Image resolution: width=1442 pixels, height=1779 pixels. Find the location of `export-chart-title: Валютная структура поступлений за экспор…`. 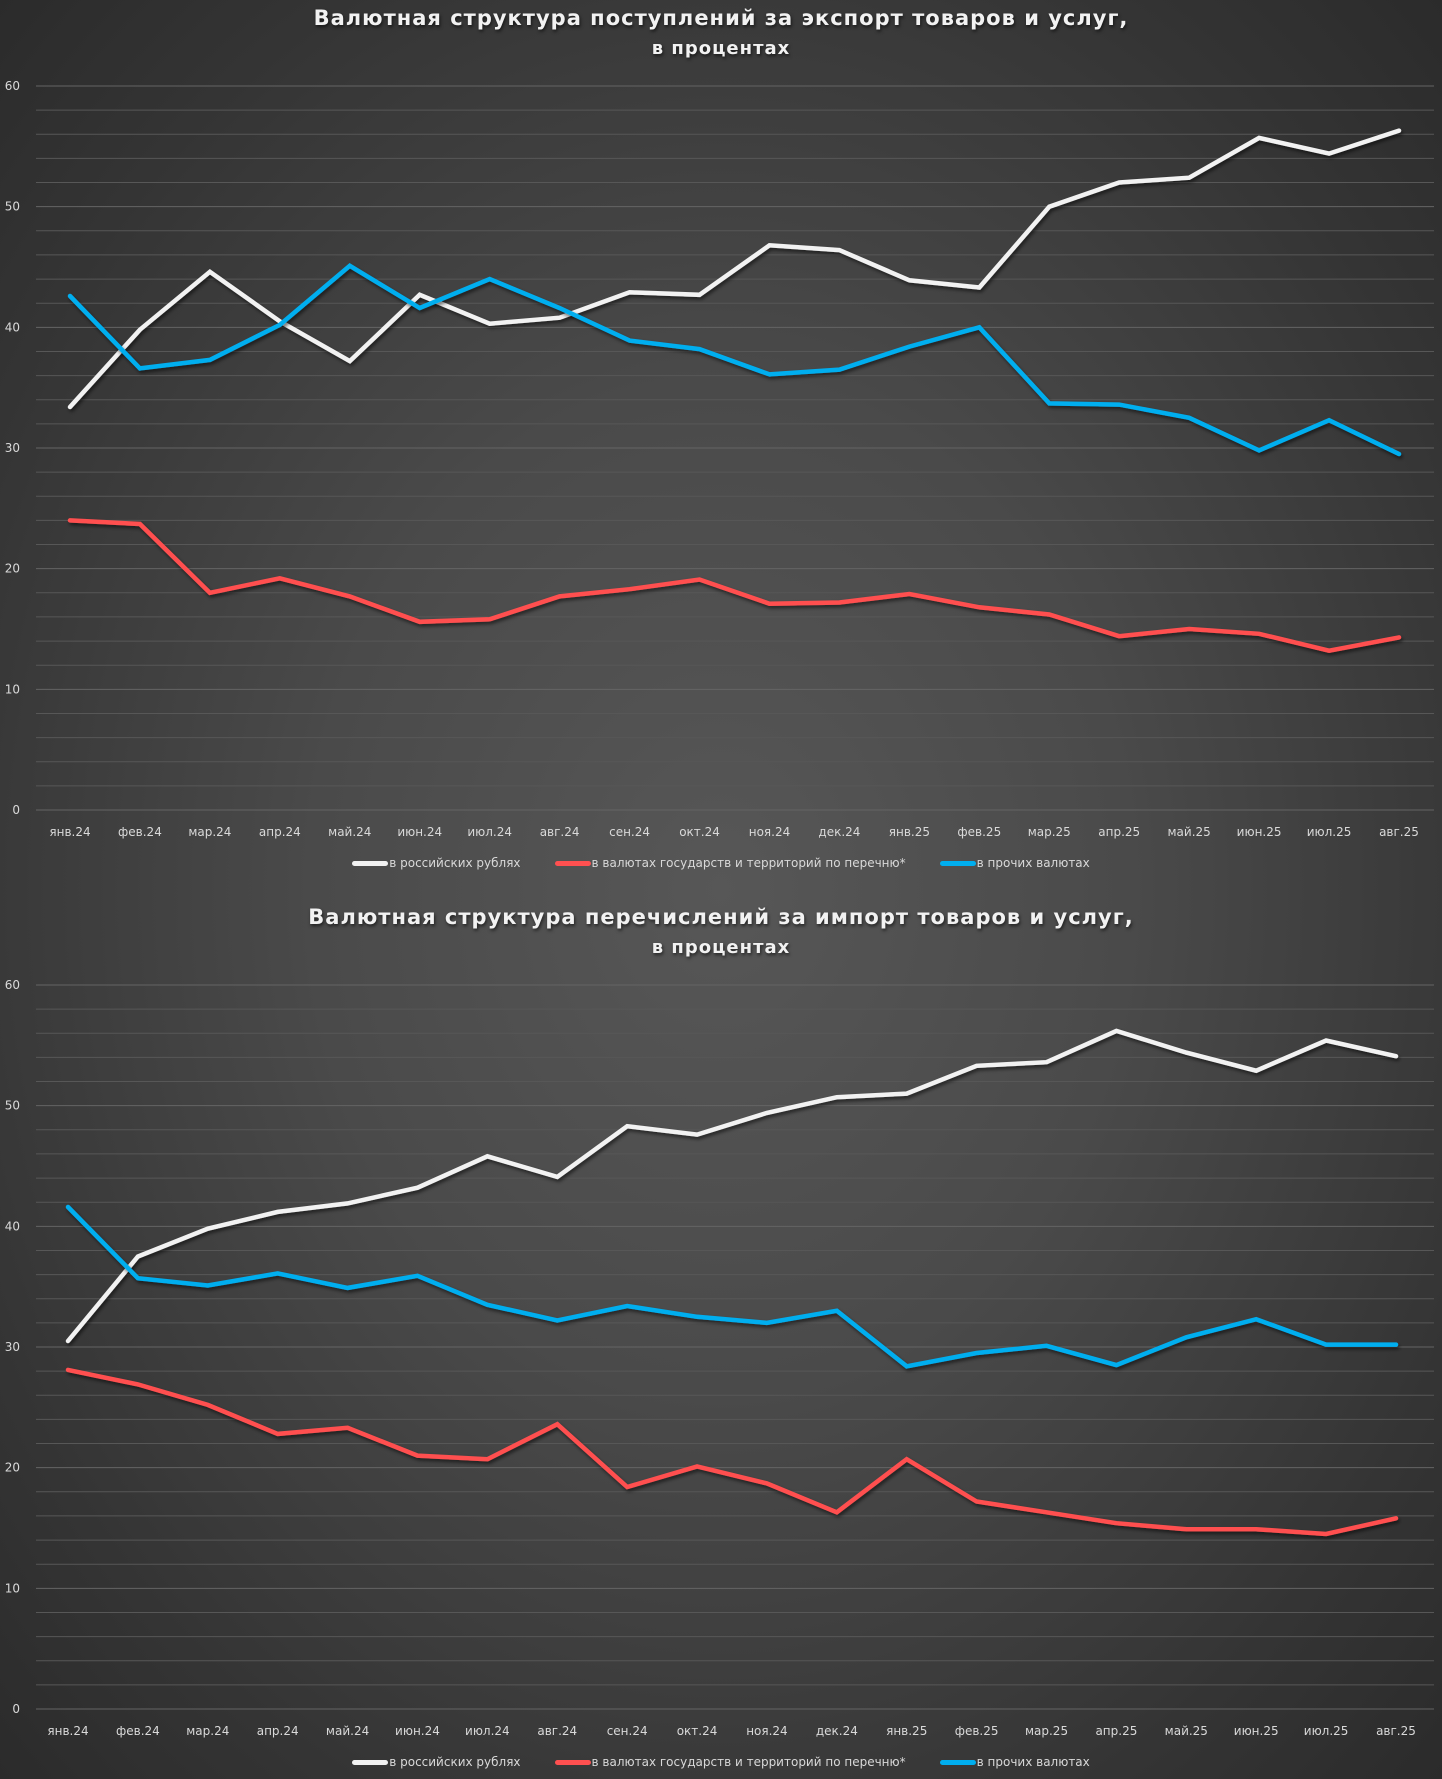

export-chart-title: Валютная структура поступлений за экспор… is located at coordinates (721, 18).